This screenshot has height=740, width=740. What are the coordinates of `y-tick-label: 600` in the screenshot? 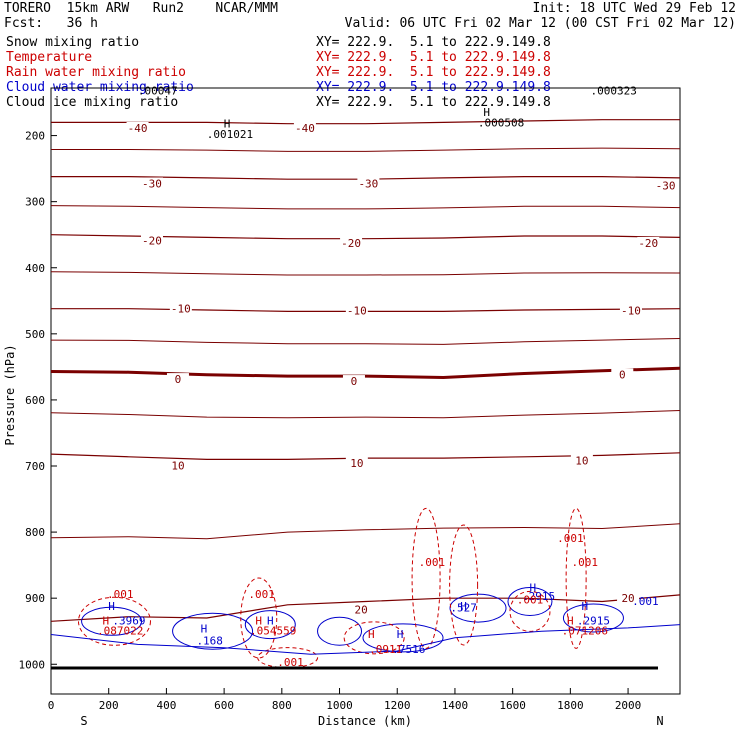 It's located at (35, 400).